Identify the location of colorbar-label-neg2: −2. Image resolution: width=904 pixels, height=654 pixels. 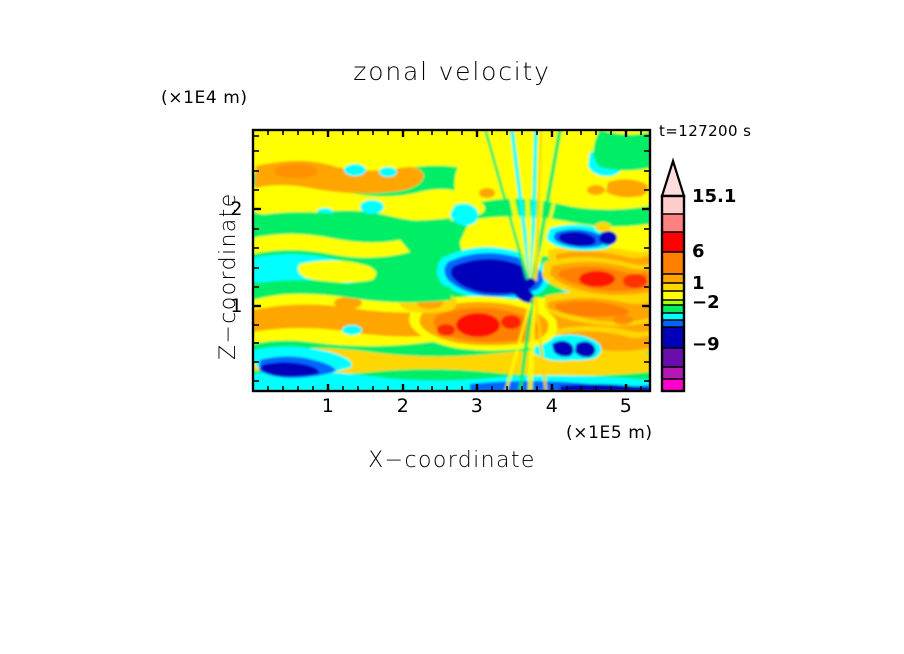
(706, 302).